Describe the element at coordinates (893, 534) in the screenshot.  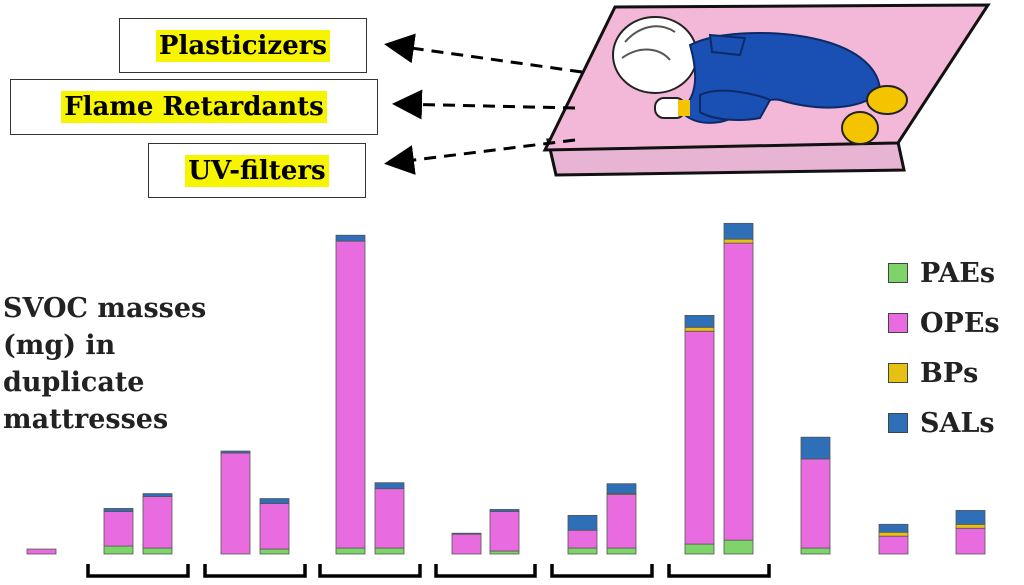
I see `bar-15-bps` at that location.